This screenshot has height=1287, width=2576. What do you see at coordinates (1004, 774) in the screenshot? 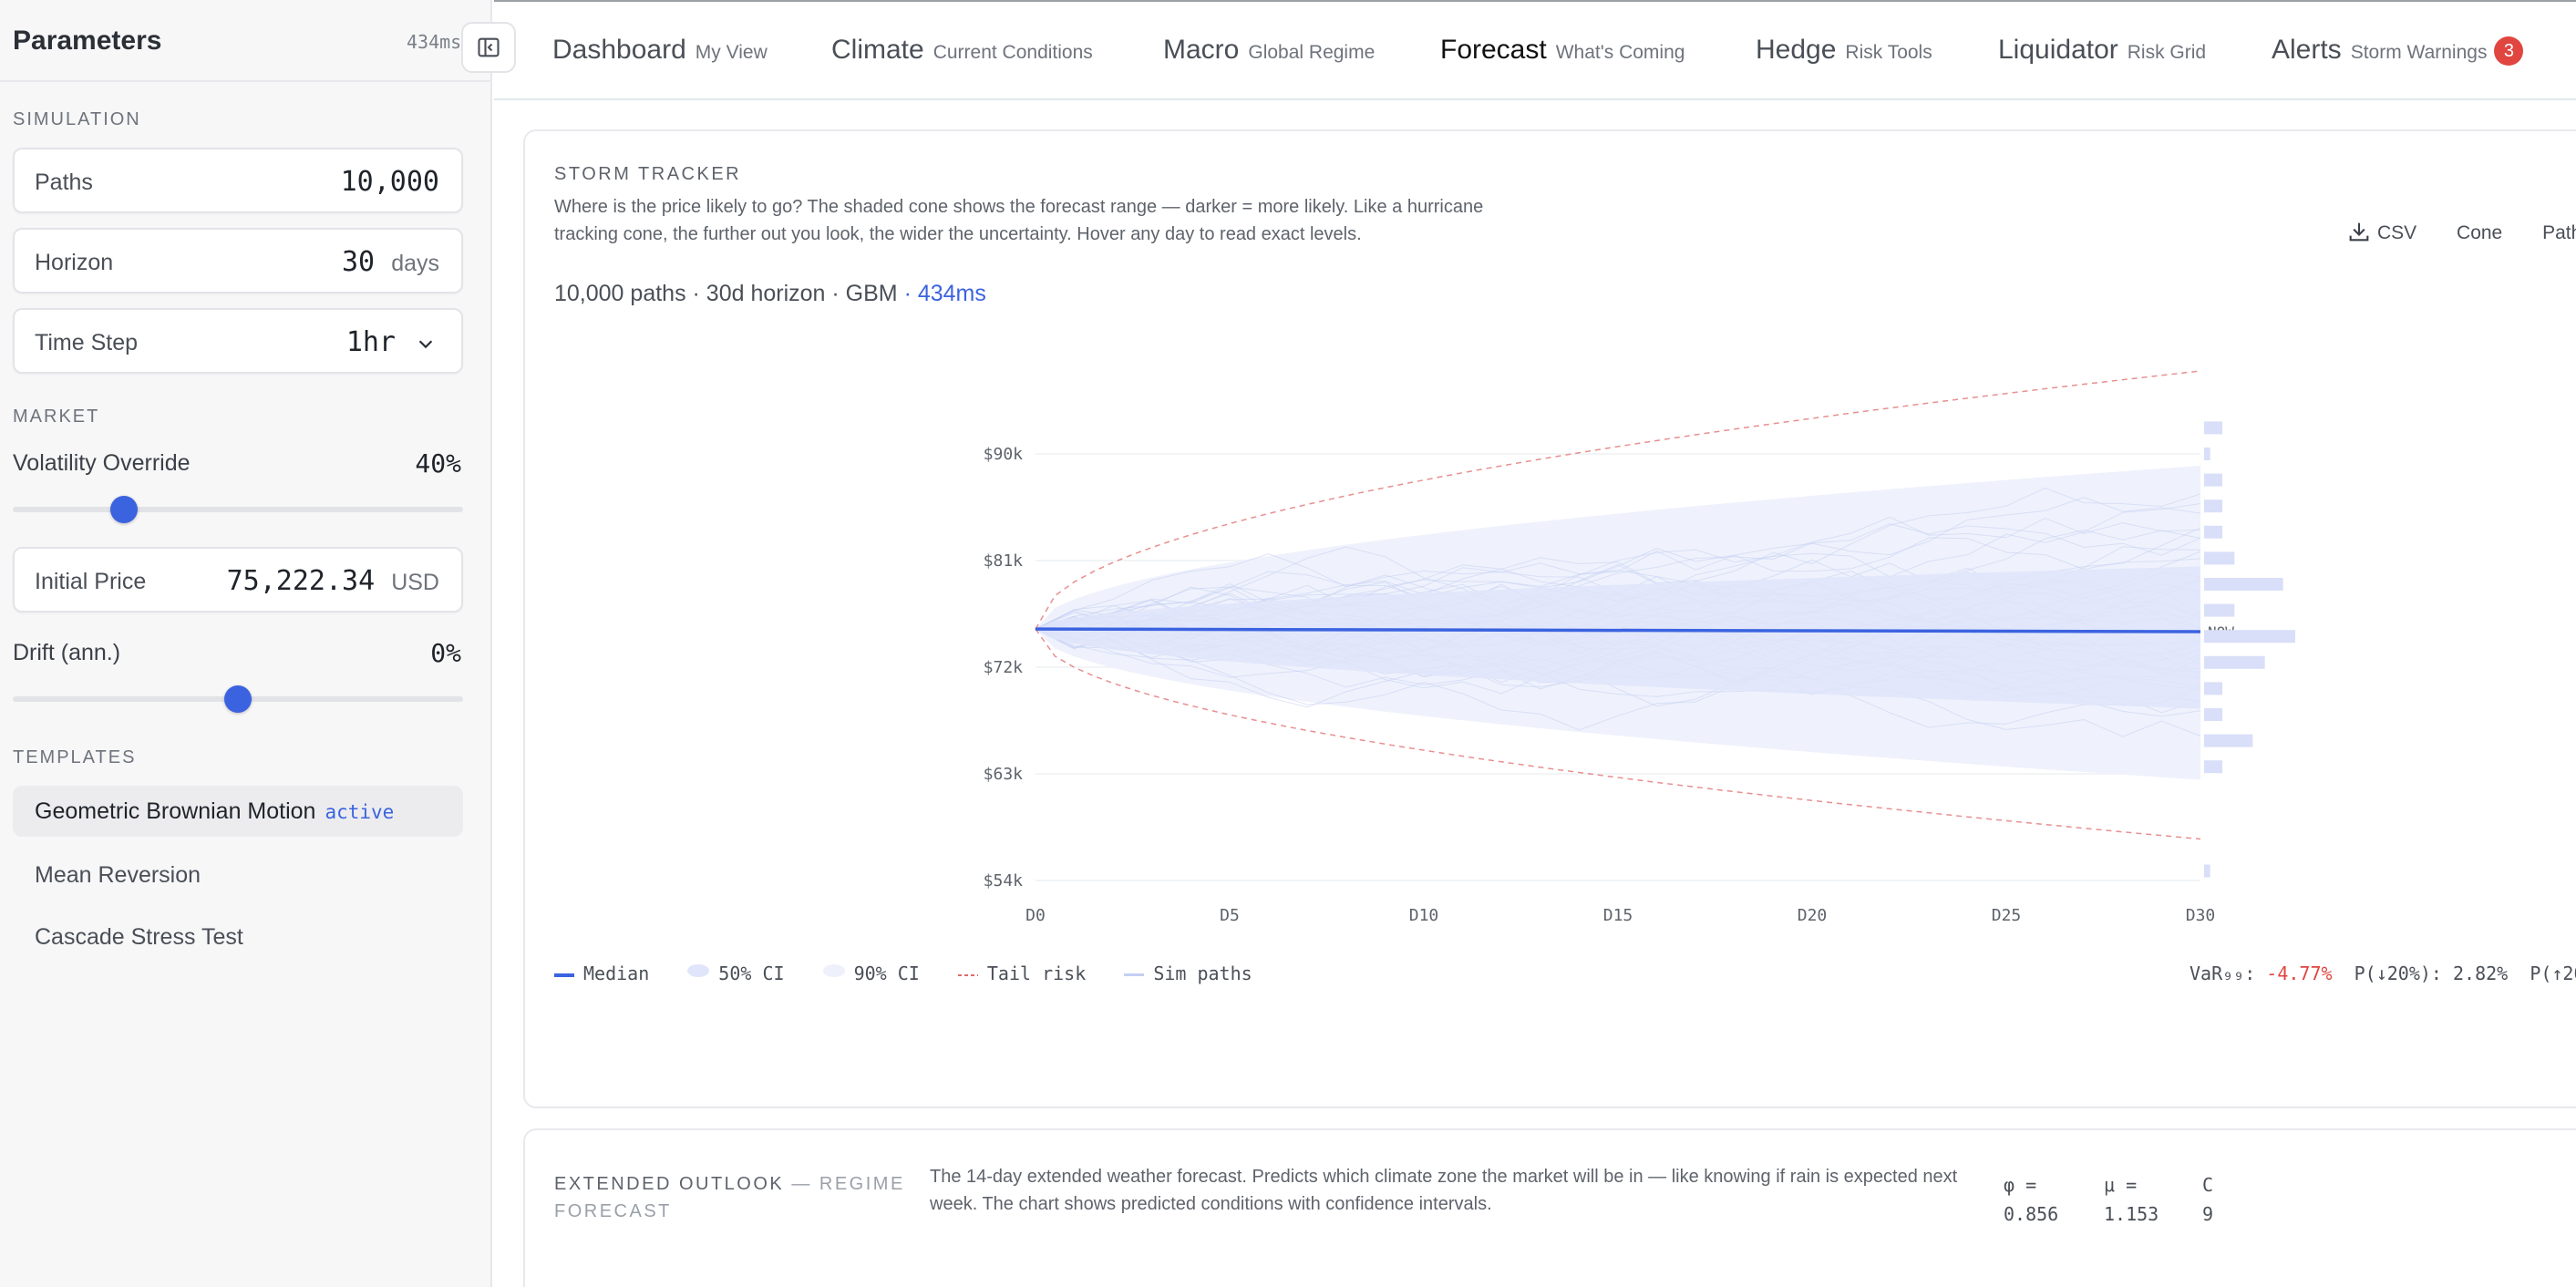
I see `y-tick-label: $63k` at bounding box center [1004, 774].